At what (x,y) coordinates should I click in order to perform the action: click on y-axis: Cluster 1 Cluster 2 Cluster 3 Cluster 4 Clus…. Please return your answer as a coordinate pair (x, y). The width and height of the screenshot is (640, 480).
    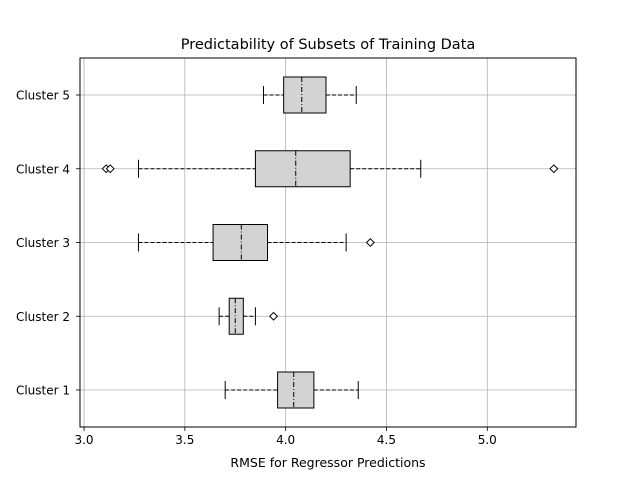
    Looking at the image, I should click on (48, 243).